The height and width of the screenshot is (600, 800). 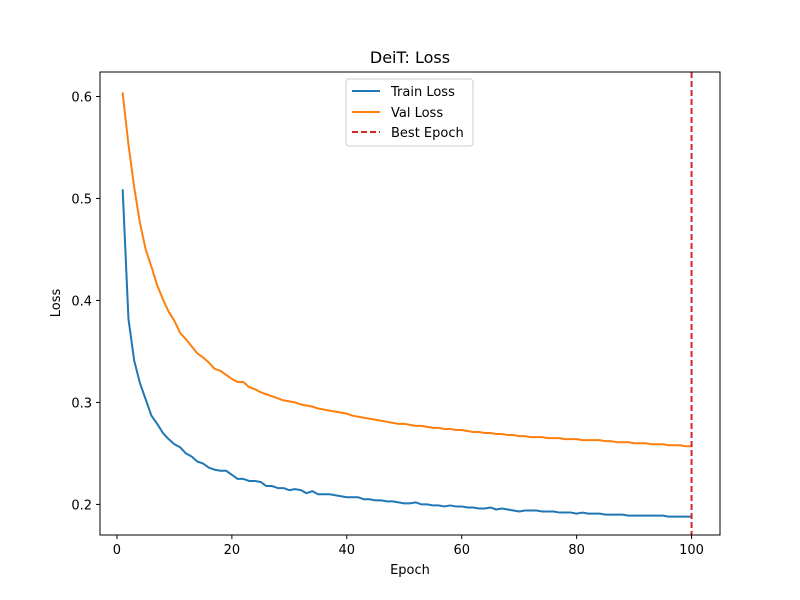 What do you see at coordinates (410, 57) in the screenshot?
I see `chart-title: DeiT: Loss` at bounding box center [410, 57].